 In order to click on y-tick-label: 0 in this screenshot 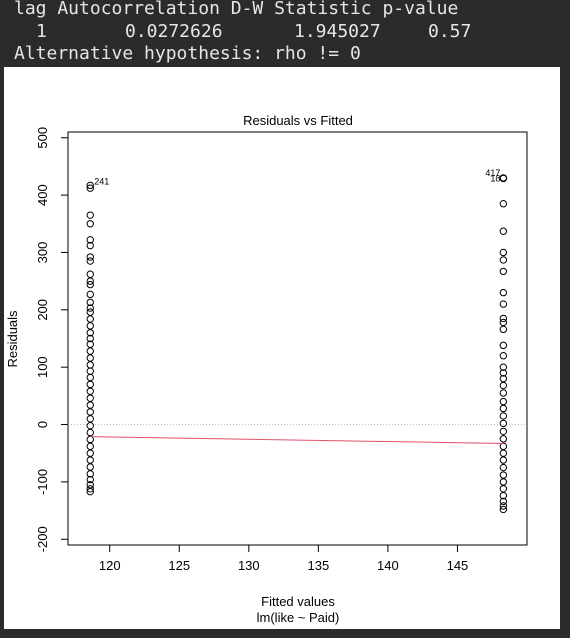, I will do `click(42, 424)`.